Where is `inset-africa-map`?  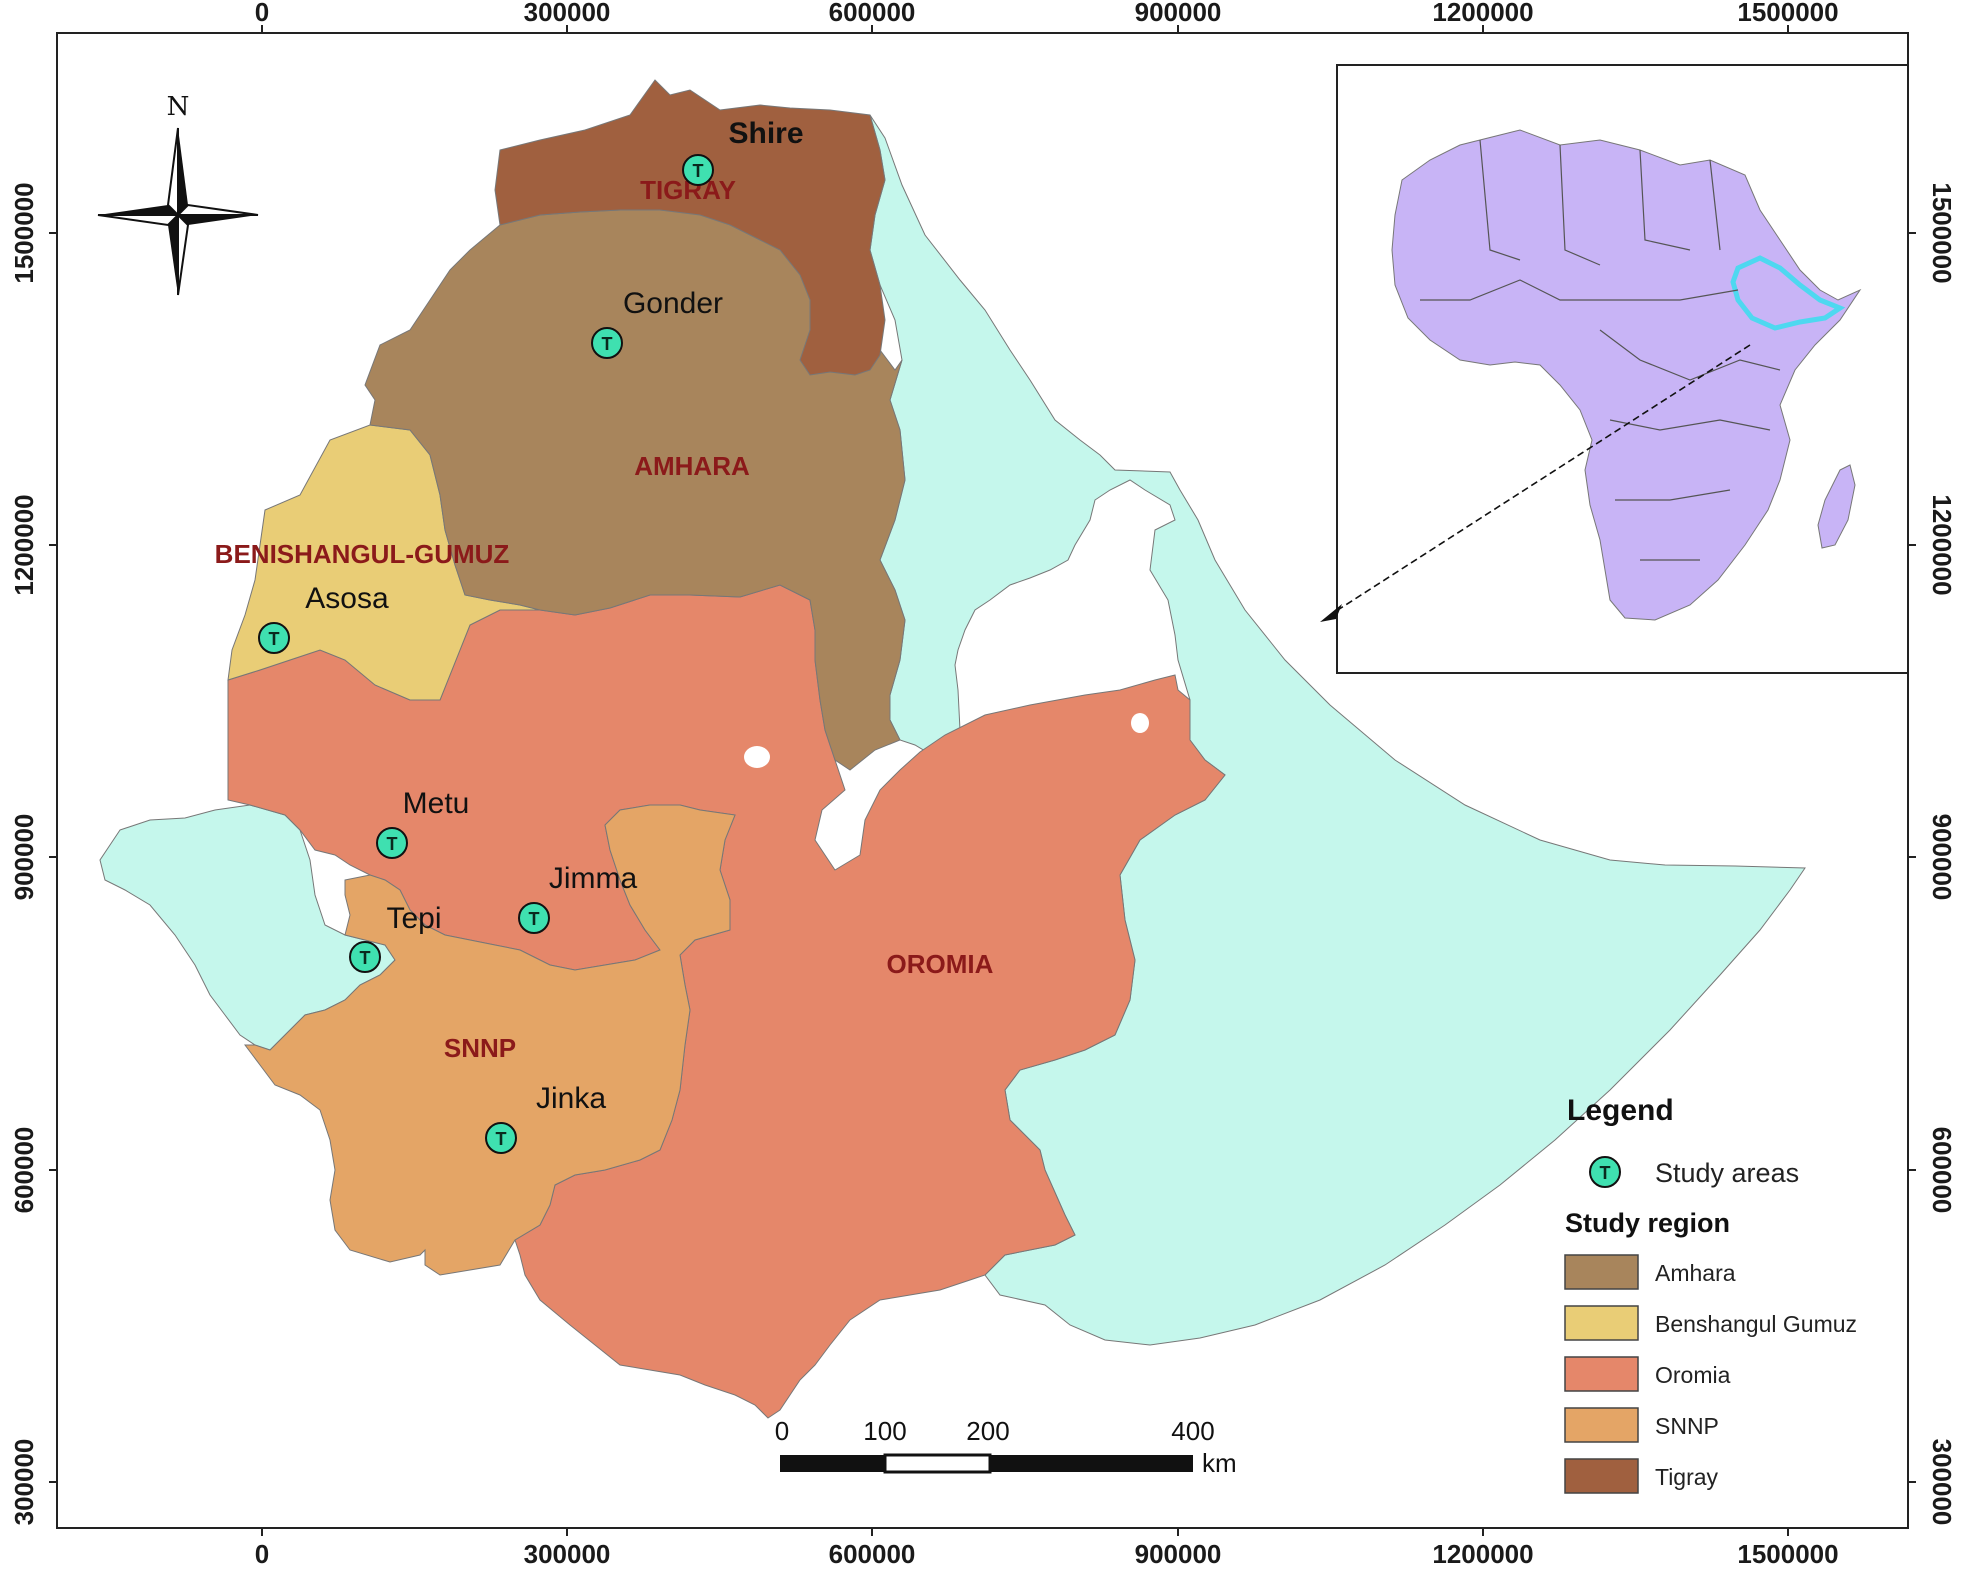 inset-africa-map is located at coordinates (1622, 369).